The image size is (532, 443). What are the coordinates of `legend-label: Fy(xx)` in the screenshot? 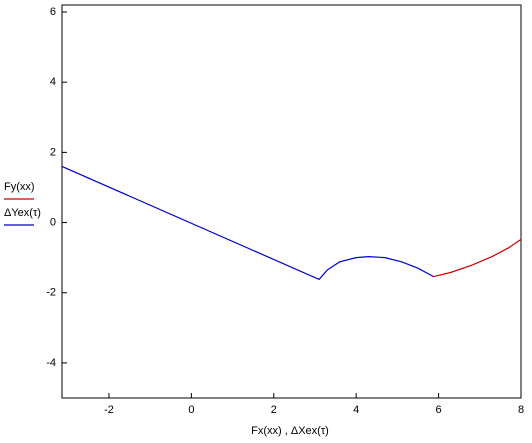 It's located at (19, 187).